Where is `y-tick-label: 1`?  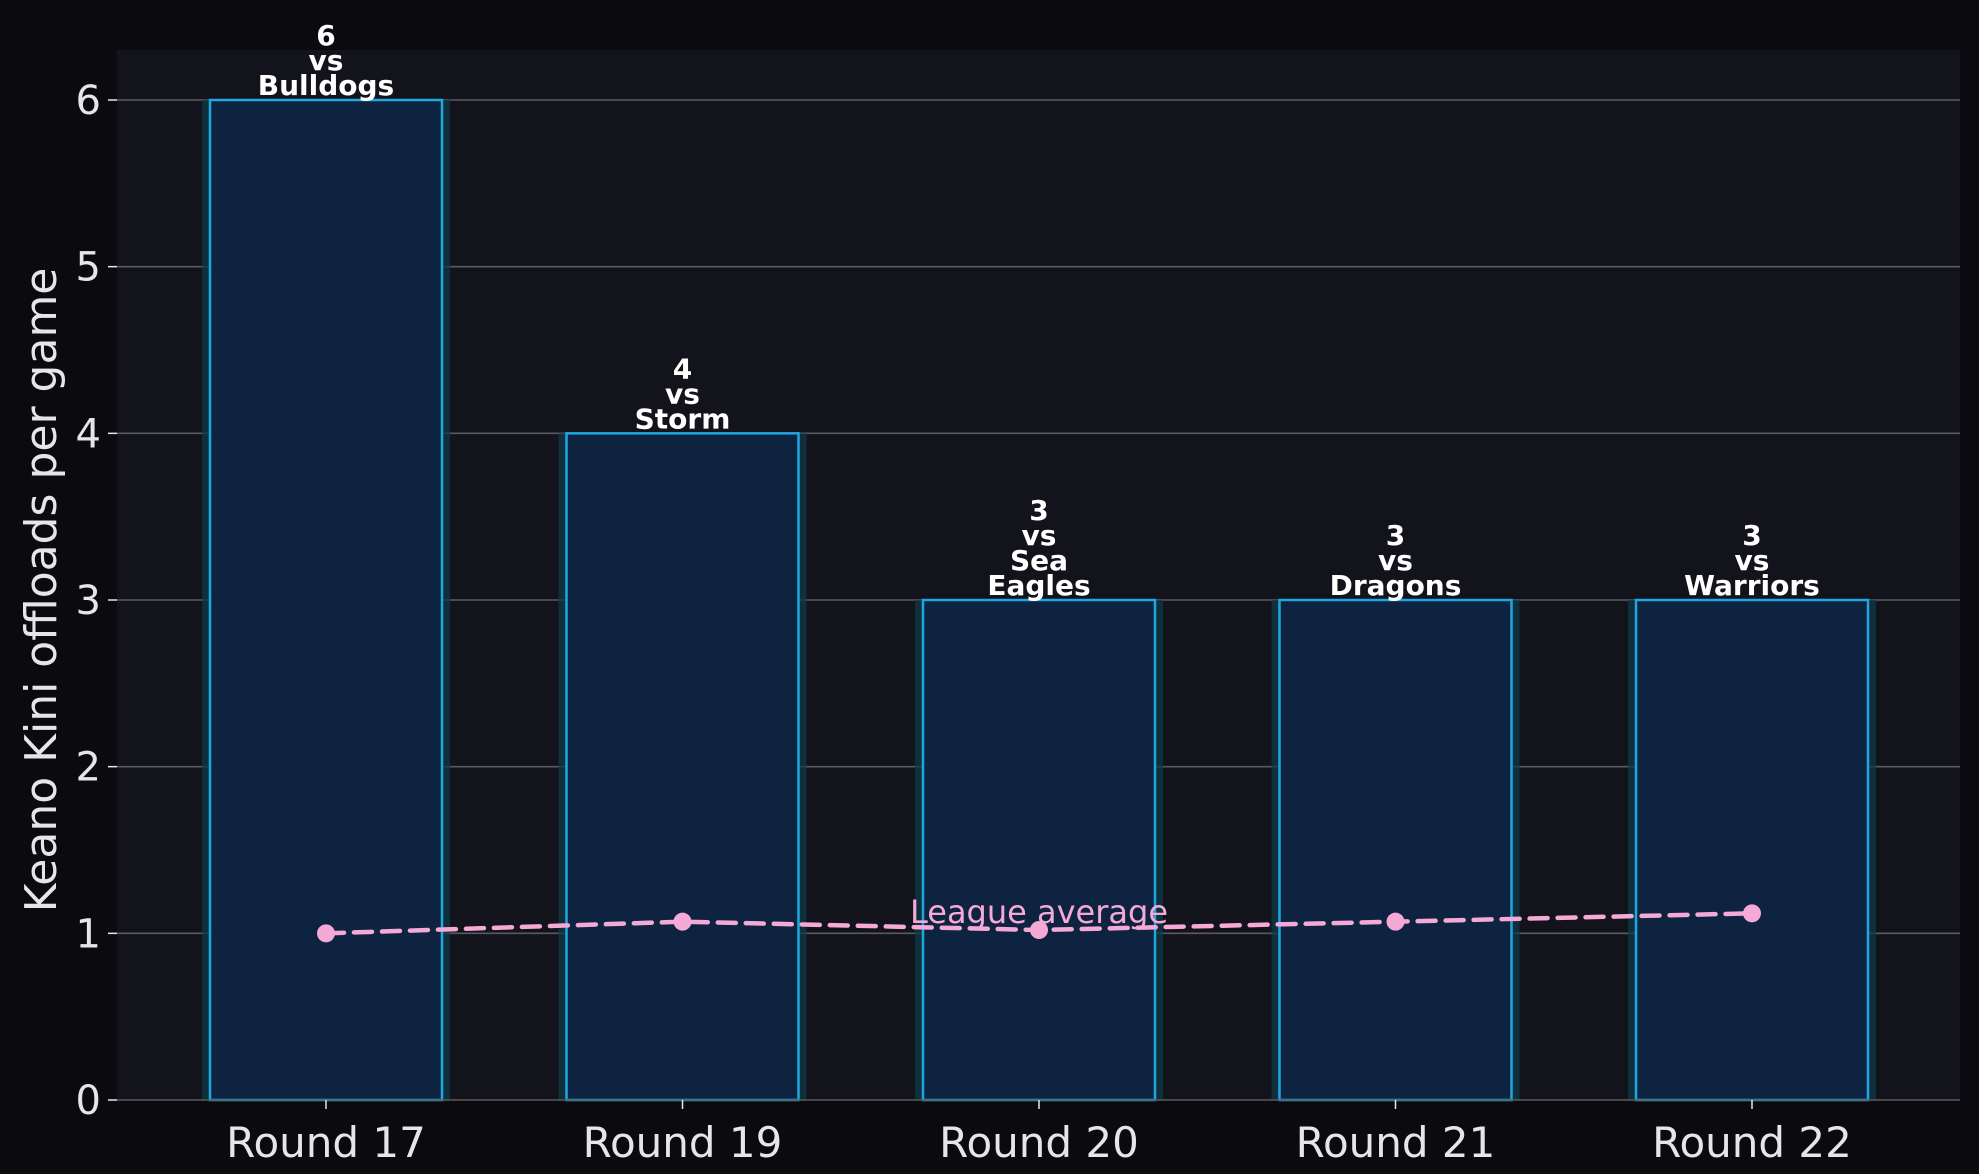 y-tick-label: 1 is located at coordinates (88, 934).